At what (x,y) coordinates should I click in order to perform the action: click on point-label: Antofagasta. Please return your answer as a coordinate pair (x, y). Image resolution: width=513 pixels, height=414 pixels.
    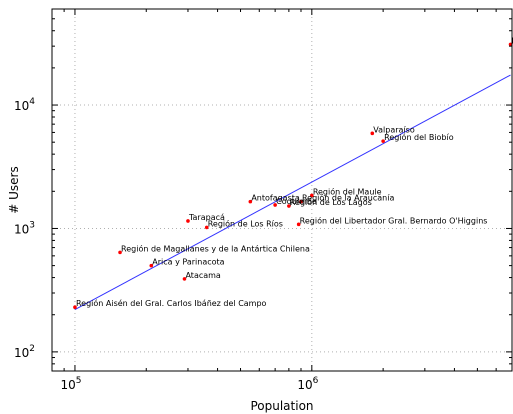
    Looking at the image, I should click on (275, 198).